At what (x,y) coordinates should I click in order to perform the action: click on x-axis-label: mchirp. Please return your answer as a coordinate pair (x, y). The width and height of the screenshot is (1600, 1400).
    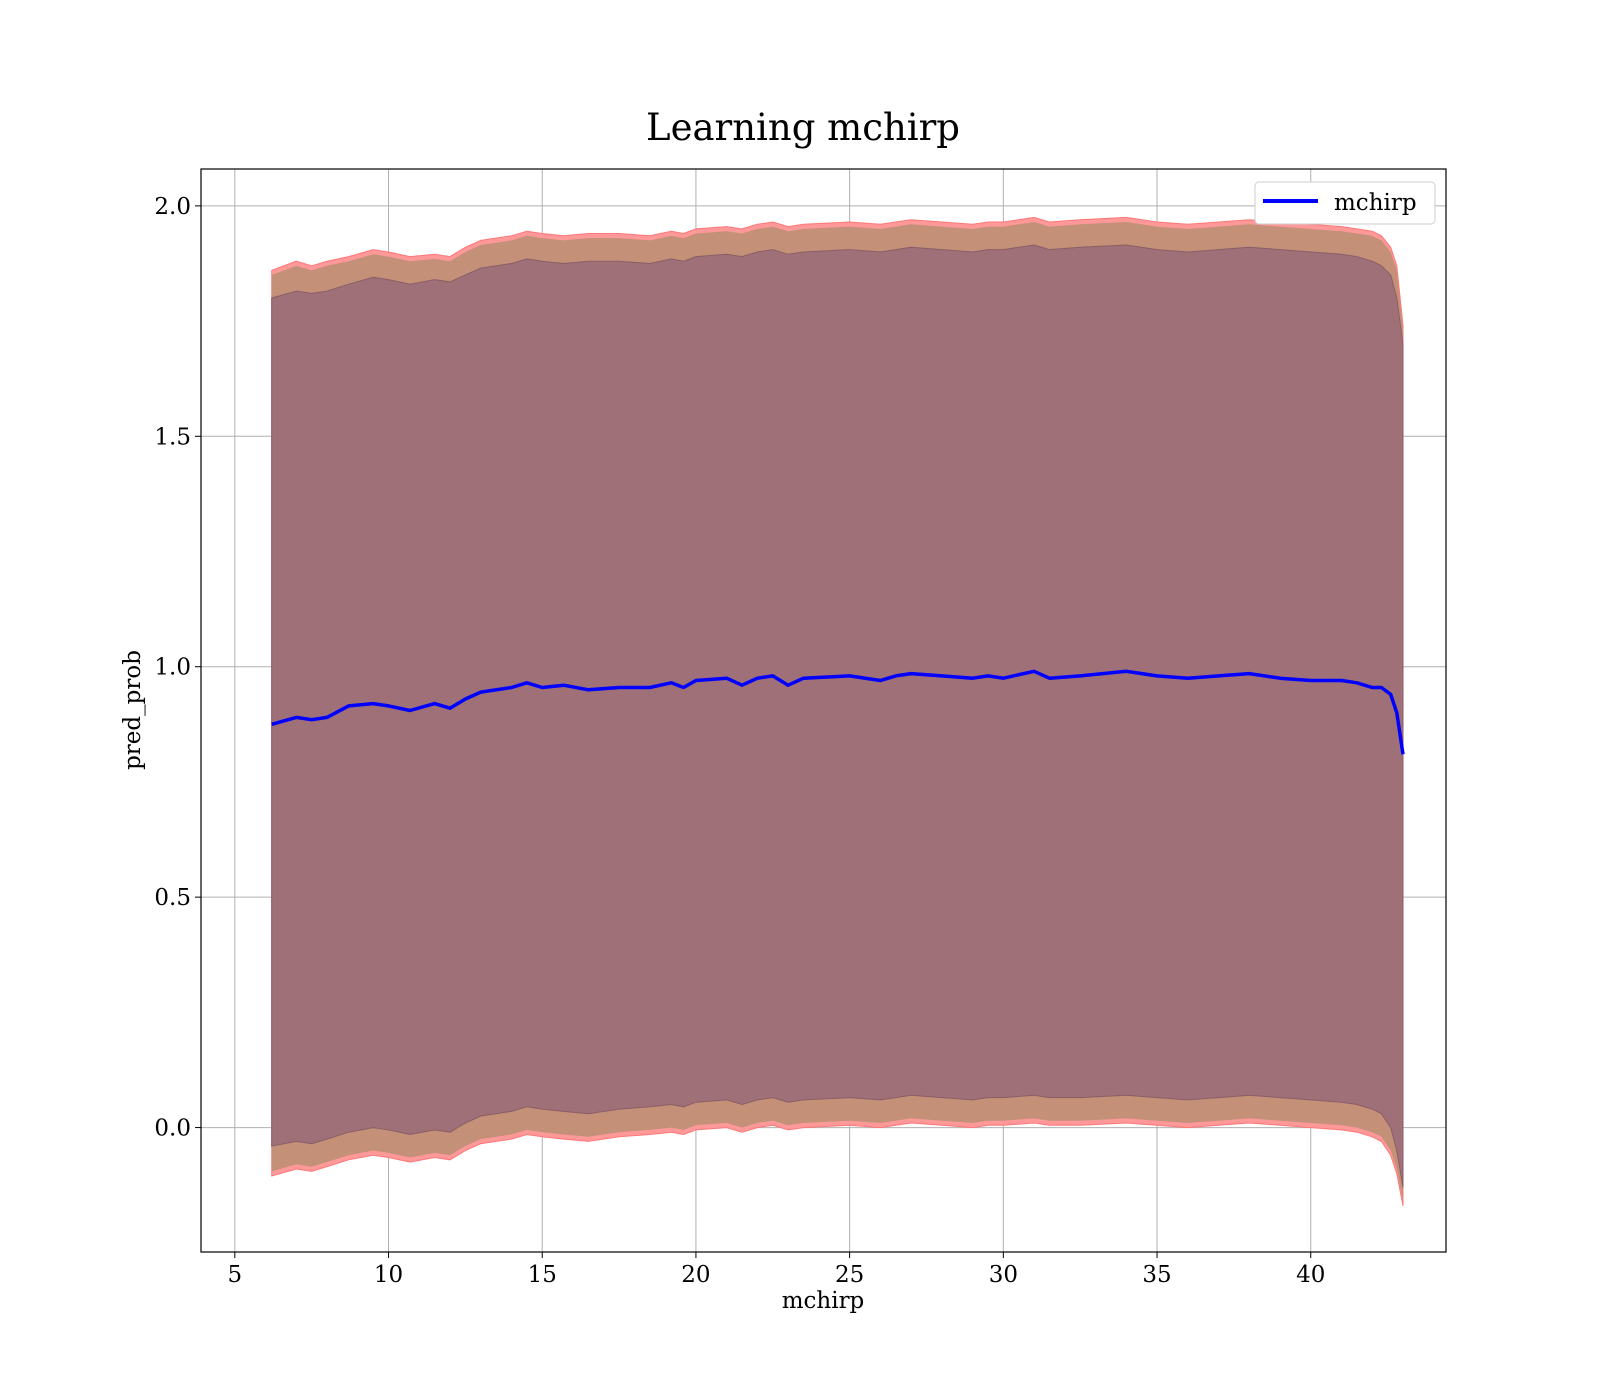
    Looking at the image, I should click on (823, 1301).